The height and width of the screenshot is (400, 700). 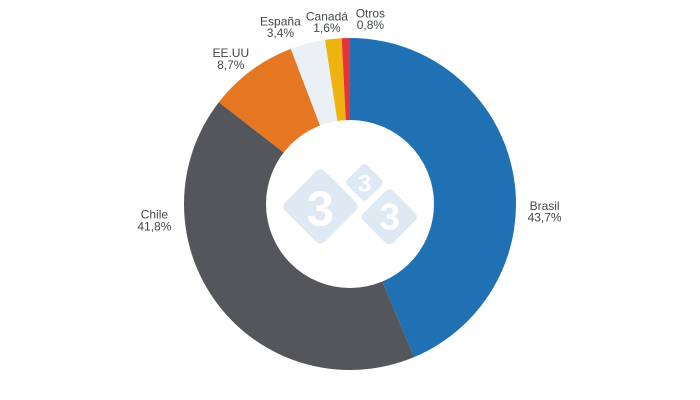 What do you see at coordinates (154, 226) in the screenshot?
I see `svg-text: 41,8%` at bounding box center [154, 226].